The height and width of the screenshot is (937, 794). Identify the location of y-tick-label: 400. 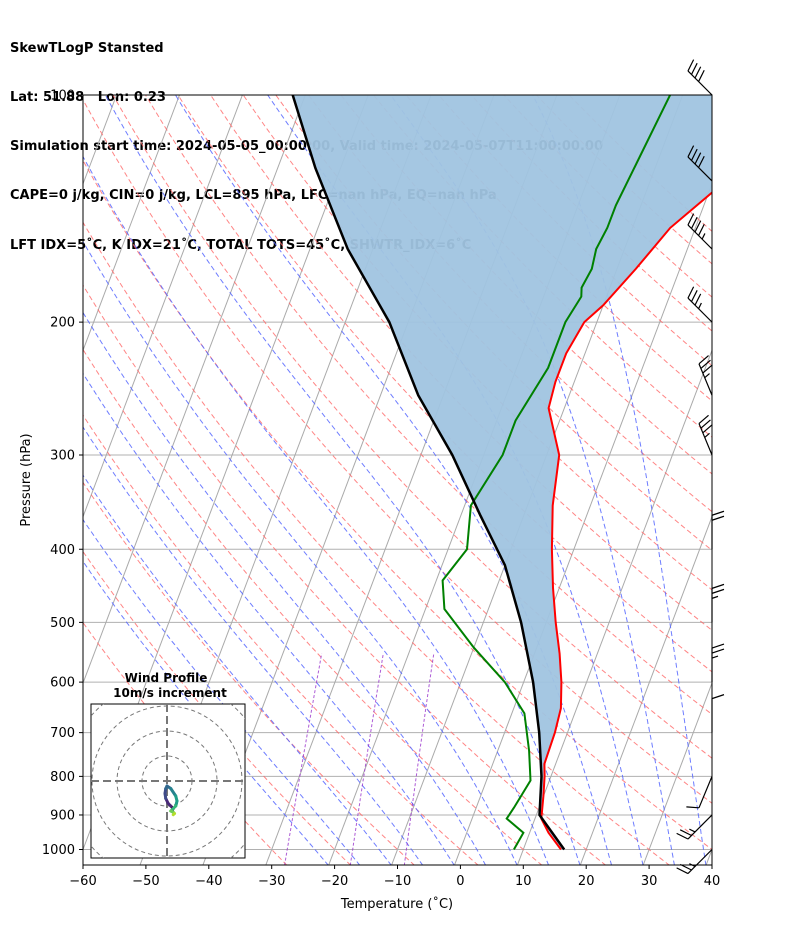
(62, 550).